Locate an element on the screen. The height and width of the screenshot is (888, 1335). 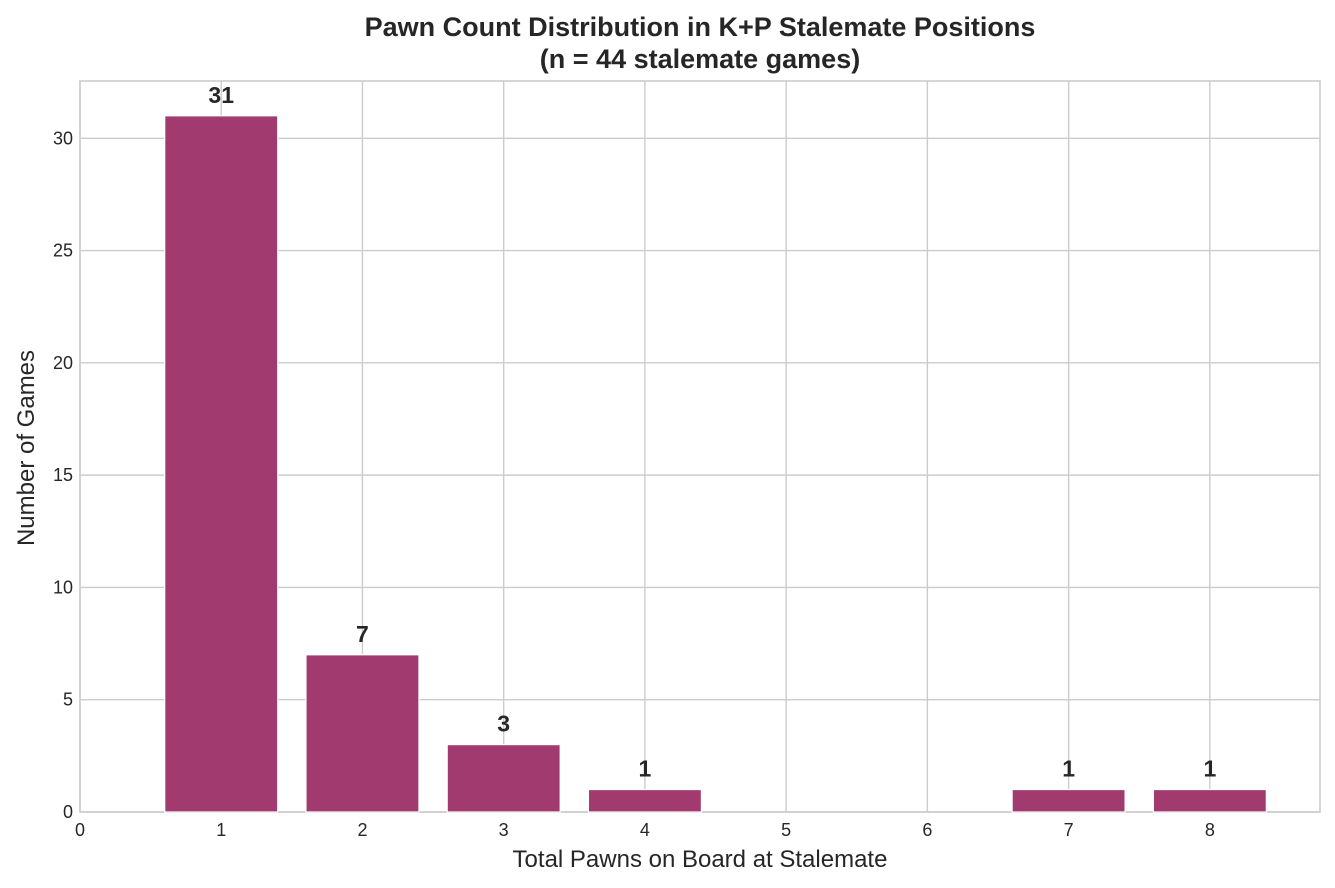
y-tick-label: 10 is located at coordinates (63, 587).